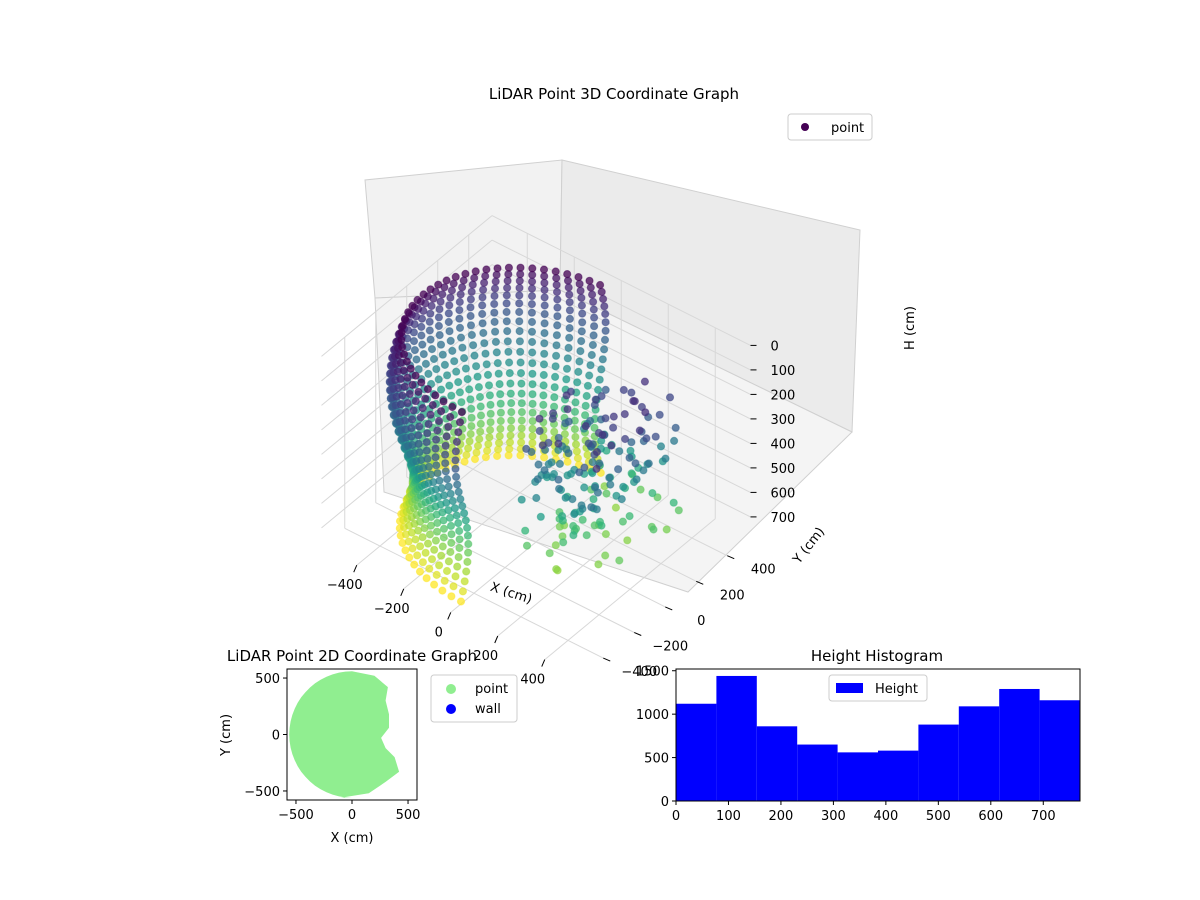 The width and height of the screenshot is (1200, 900). What do you see at coordinates (614, 94) in the screenshot?
I see `scatter3d-title: LiDAR Point 3D Coordinate Graph` at bounding box center [614, 94].